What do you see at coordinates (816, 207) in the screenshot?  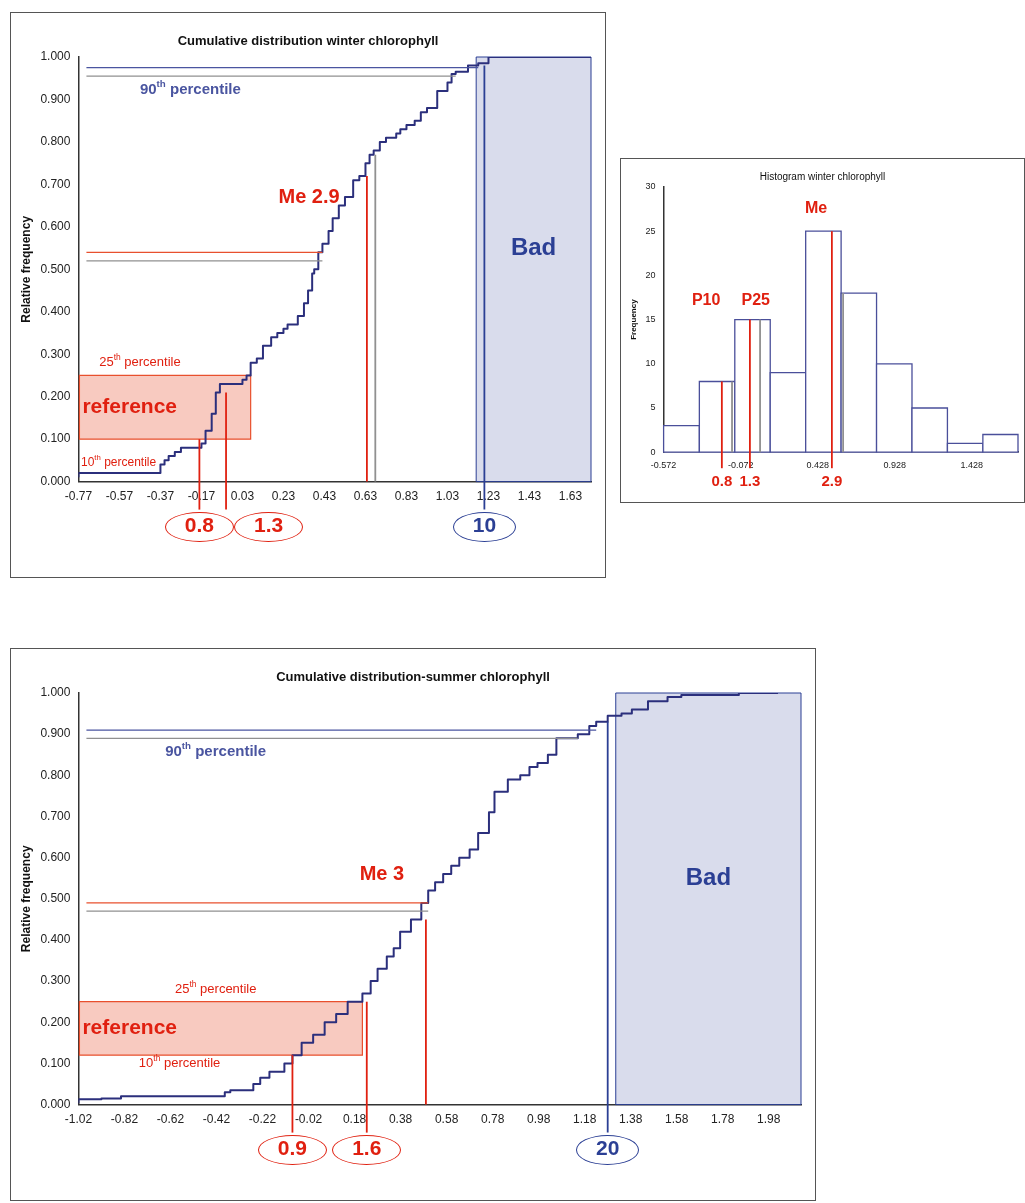 I see `annotation: Me` at bounding box center [816, 207].